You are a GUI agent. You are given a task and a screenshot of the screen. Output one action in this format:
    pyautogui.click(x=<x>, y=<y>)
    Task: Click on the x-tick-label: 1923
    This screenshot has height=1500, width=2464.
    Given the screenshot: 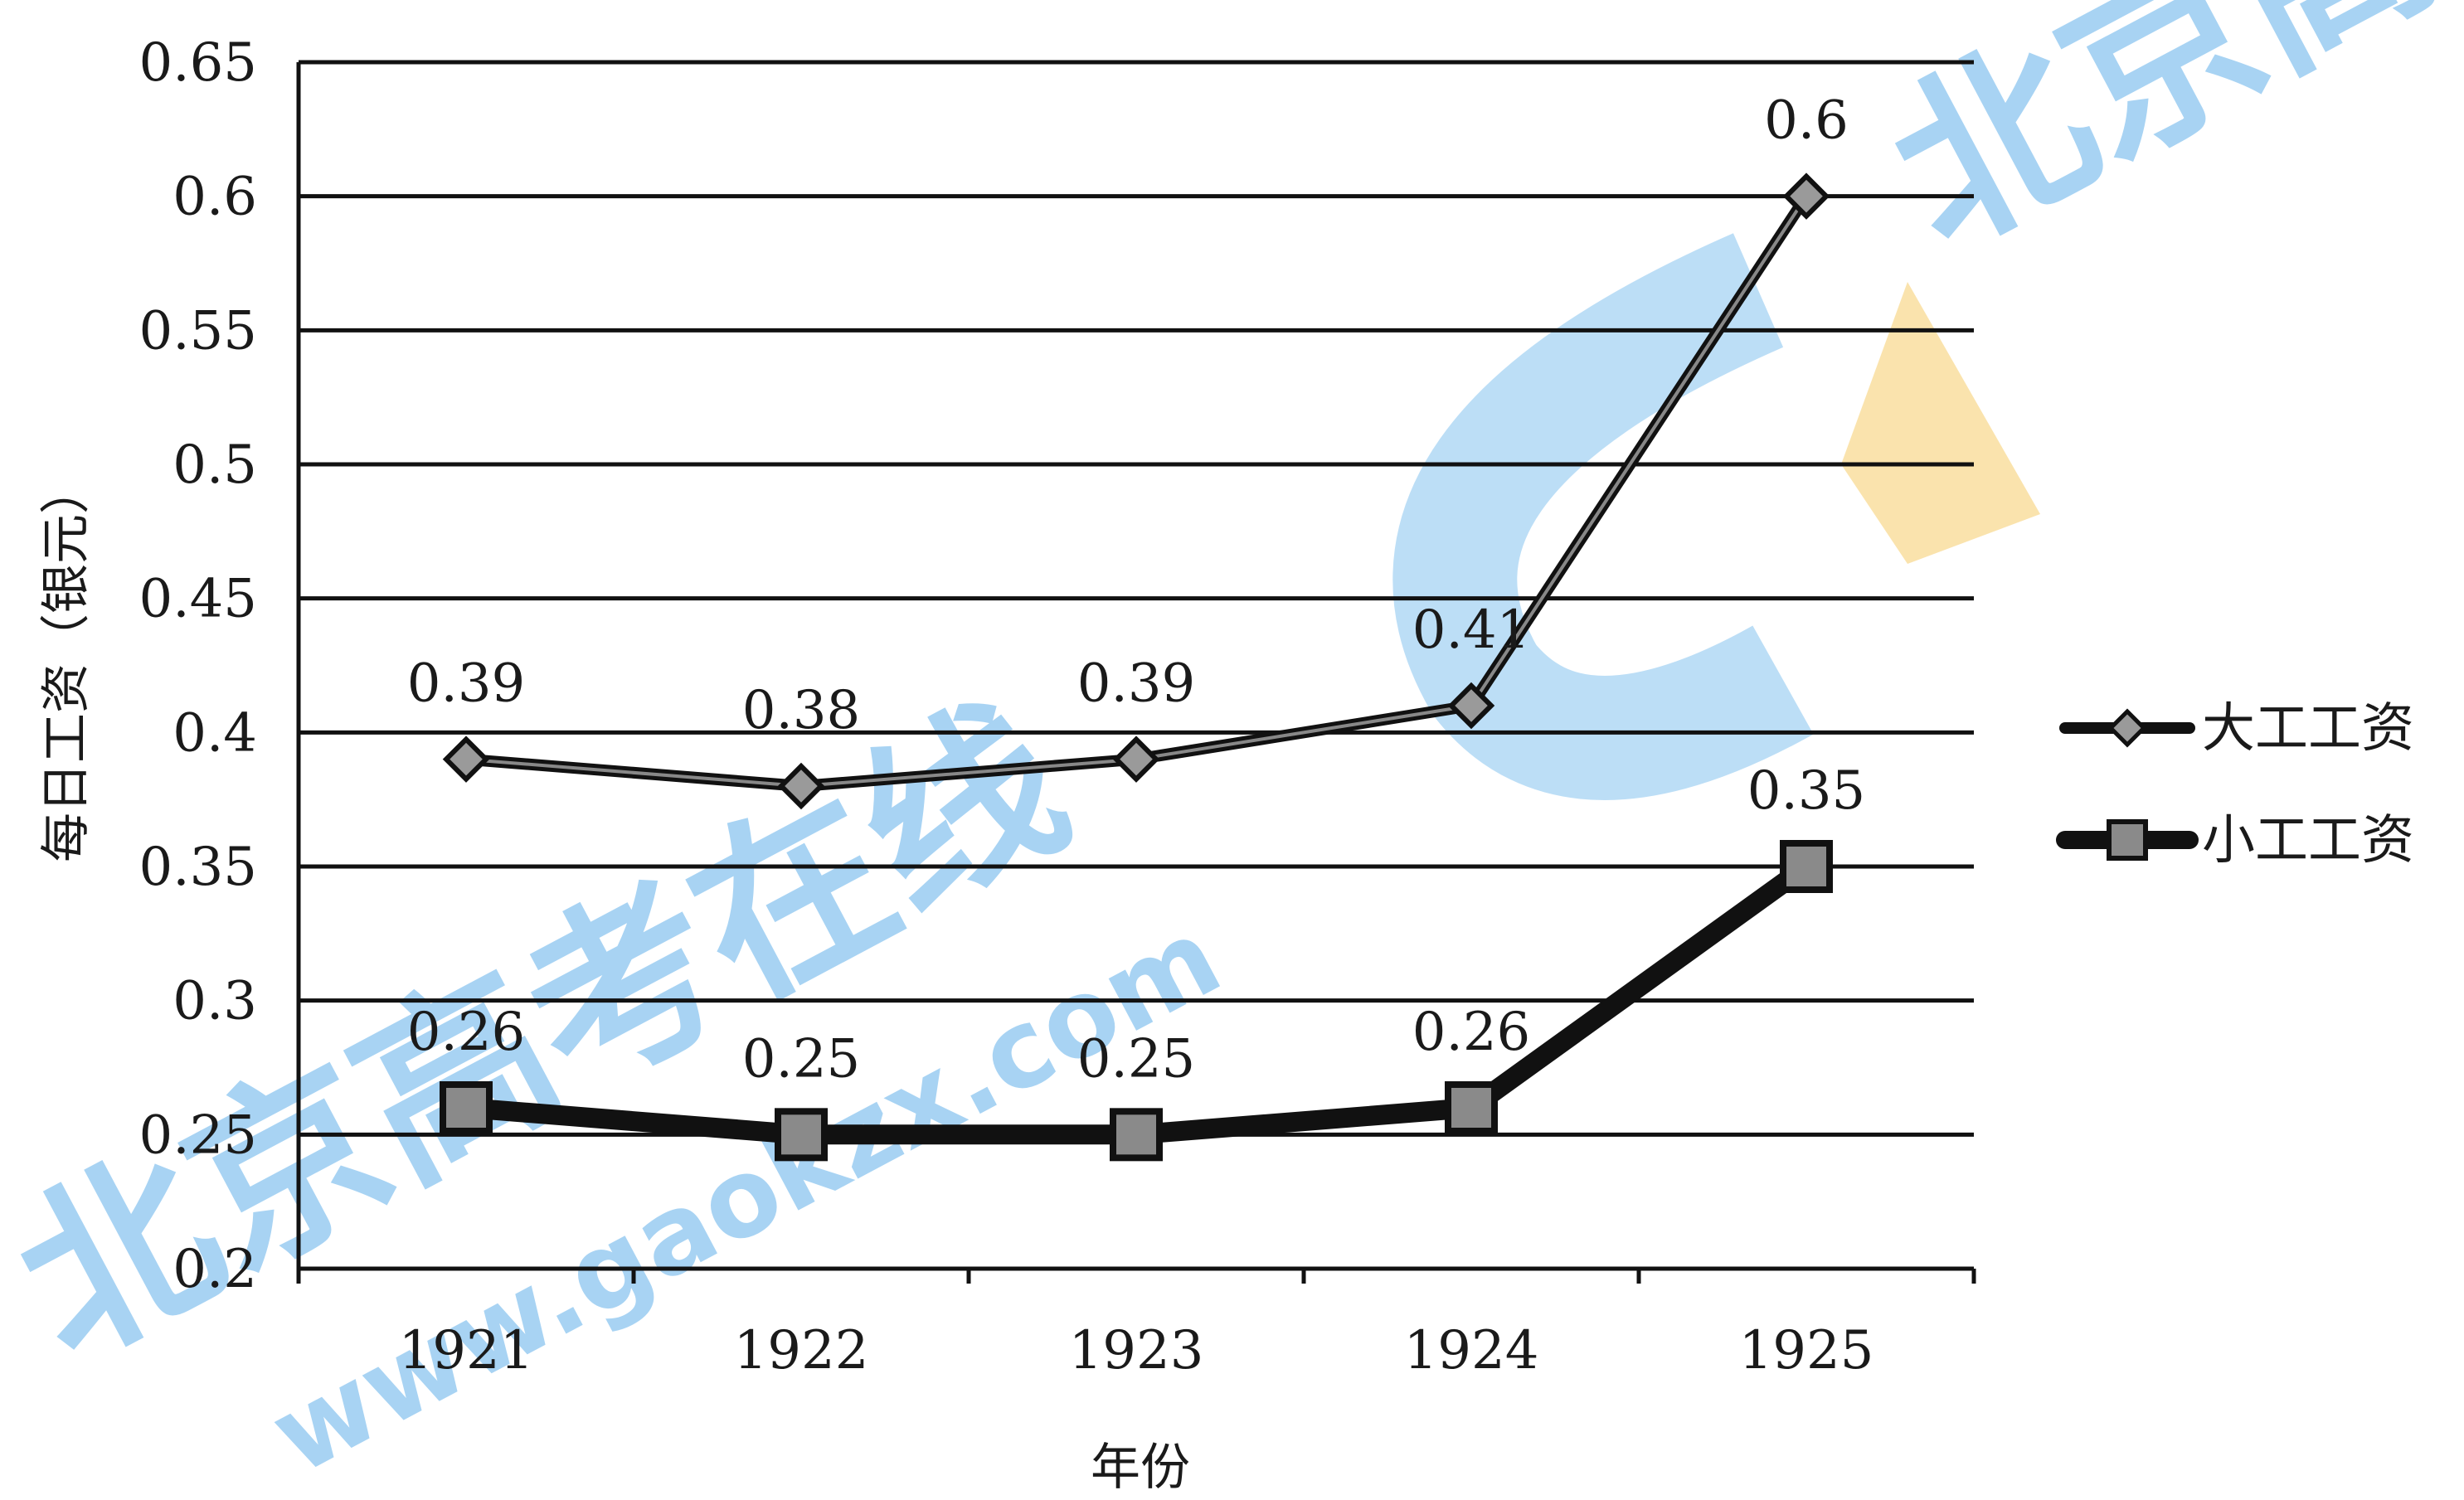 What is the action you would take?
    pyautogui.click(x=1137, y=1350)
    